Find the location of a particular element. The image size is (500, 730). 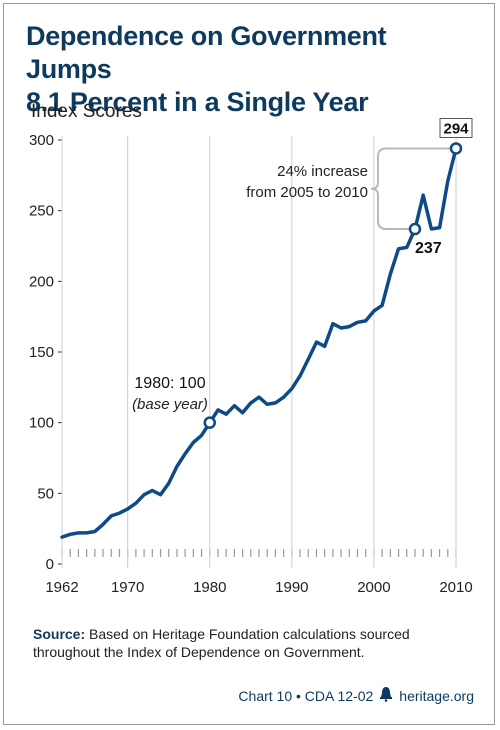

increase-bracket is located at coordinates (378, 189).